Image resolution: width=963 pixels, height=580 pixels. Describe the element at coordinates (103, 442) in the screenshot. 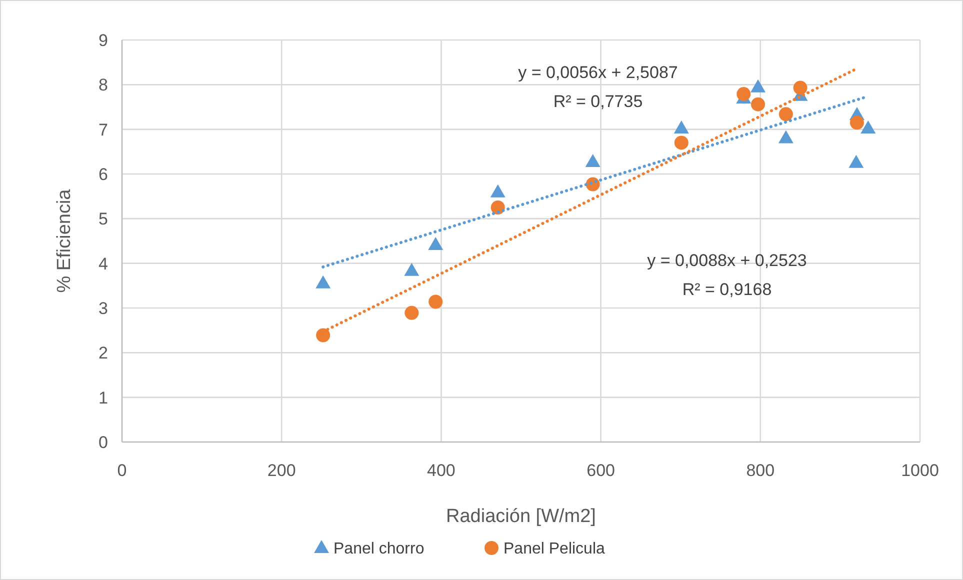

I see `y-tick-label: 0` at that location.